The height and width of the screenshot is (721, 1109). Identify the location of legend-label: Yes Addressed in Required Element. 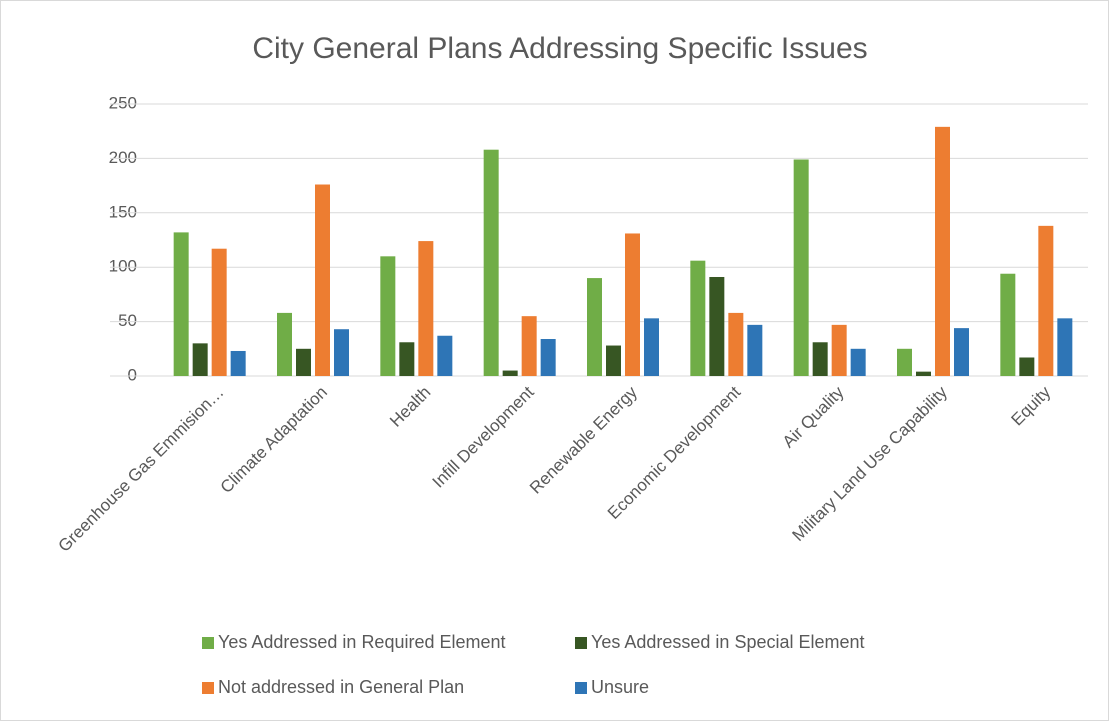
(362, 642).